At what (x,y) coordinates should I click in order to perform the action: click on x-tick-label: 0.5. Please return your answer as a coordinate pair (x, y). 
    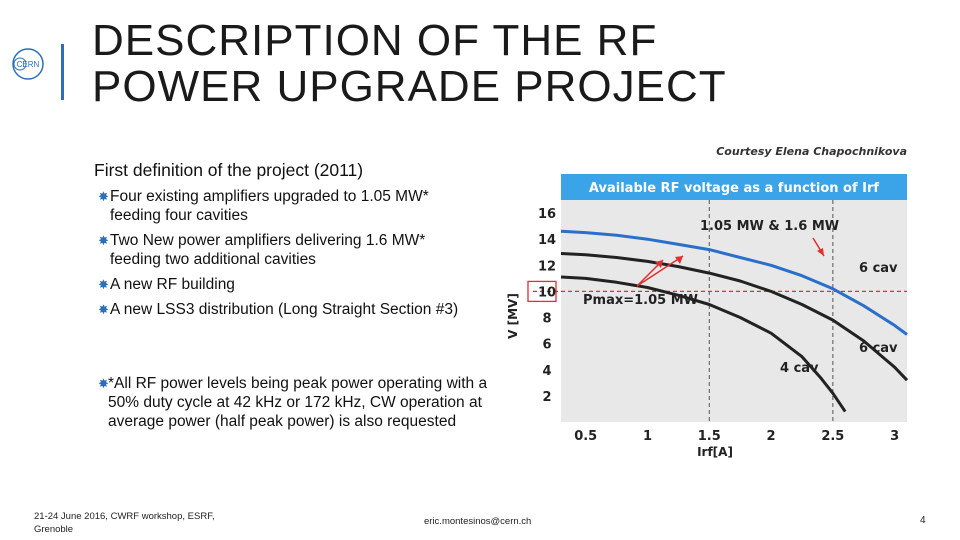
    Looking at the image, I should click on (585, 436).